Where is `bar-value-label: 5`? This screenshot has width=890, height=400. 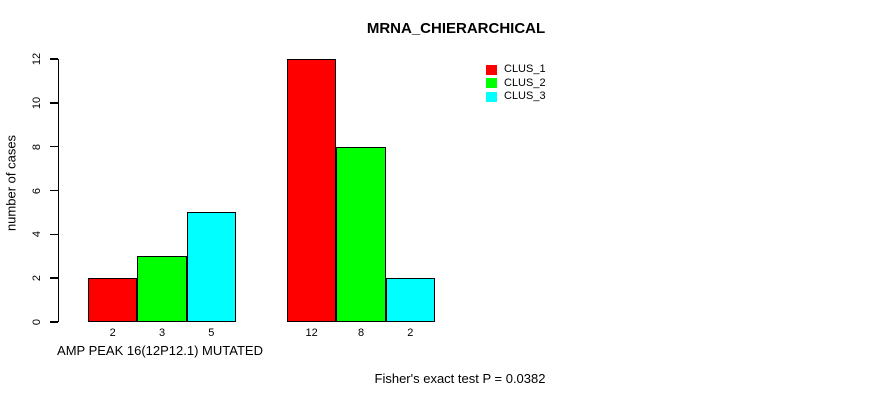
bar-value-label: 5 is located at coordinates (211, 333).